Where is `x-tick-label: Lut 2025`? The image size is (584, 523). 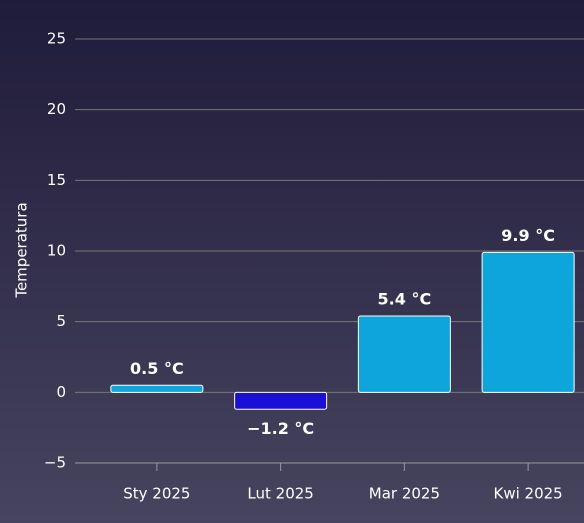
x-tick-label: Lut 2025 is located at coordinates (280, 494).